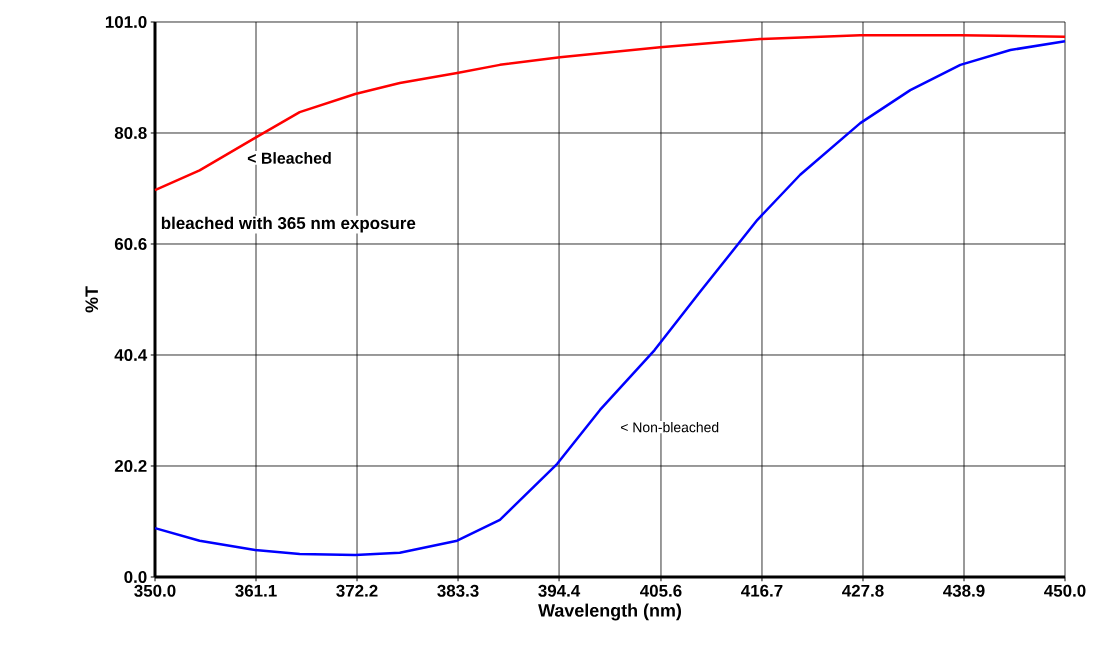  I want to click on annotation: < Bleached, so click(289, 158).